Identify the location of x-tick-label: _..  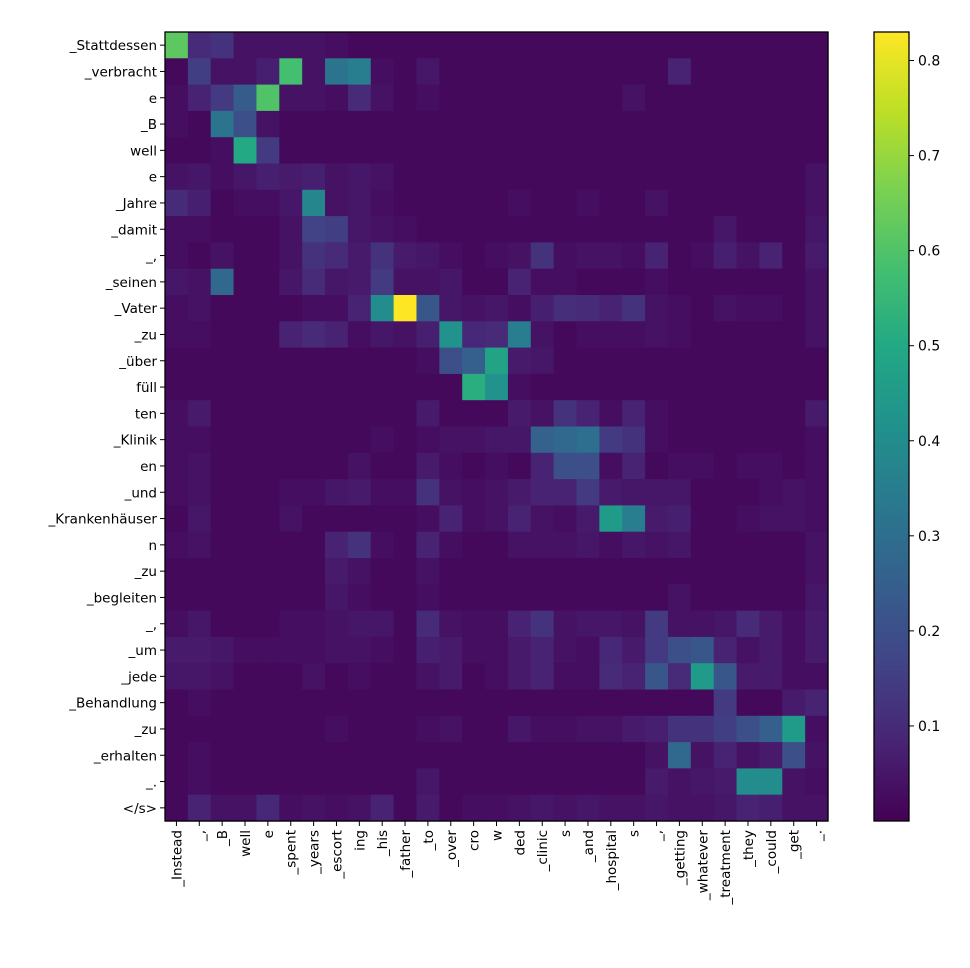
(818, 836).